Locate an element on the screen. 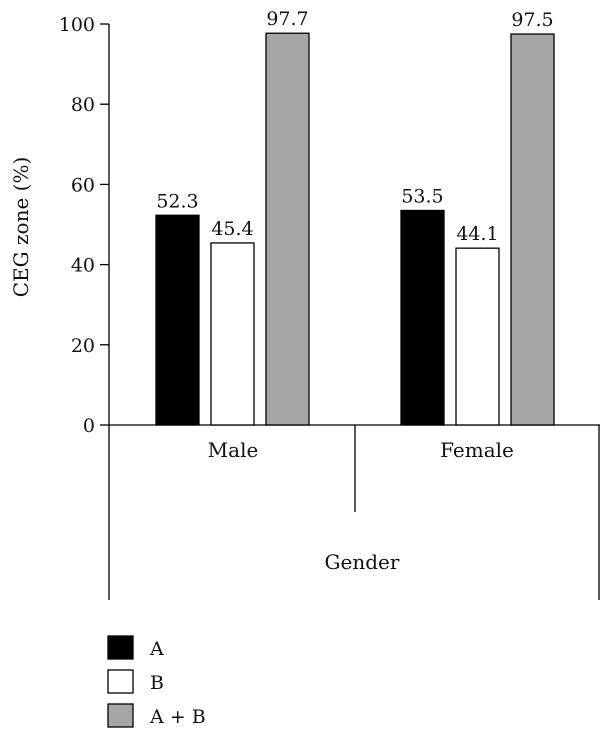 Image resolution: width=600 pixels, height=734 pixels. legend: AB A + B is located at coordinates (156, 681).